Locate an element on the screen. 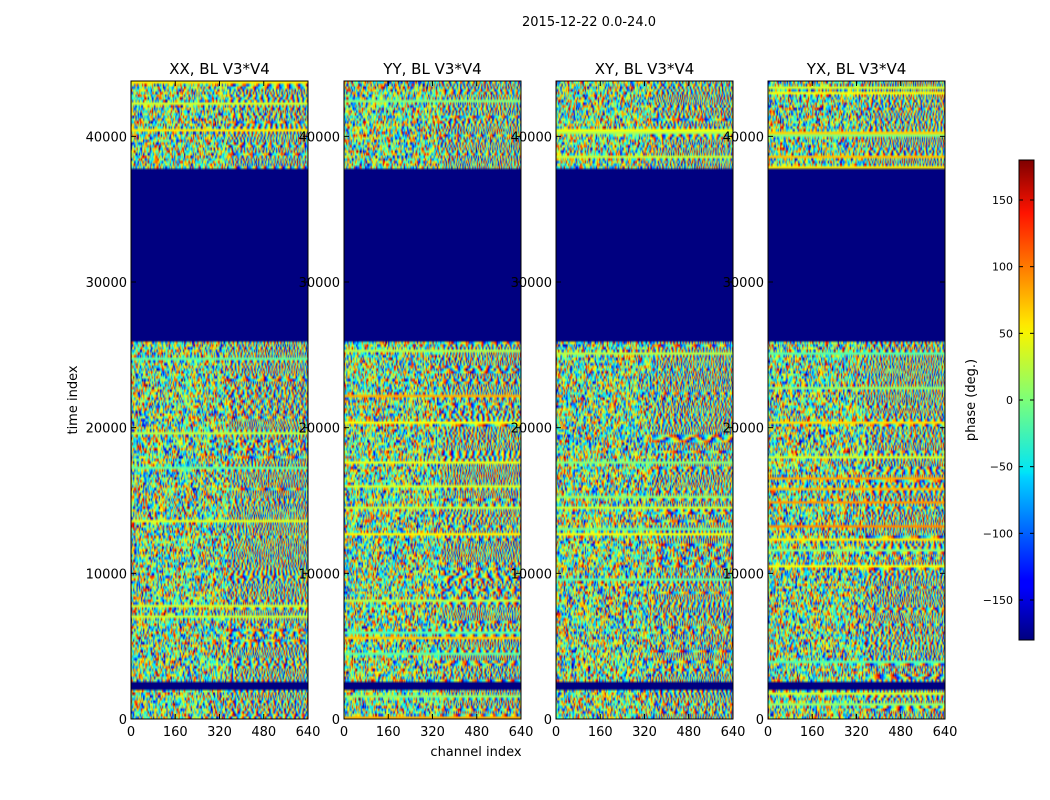 This screenshot has height=800, width=1050. colorbar-tick-label: 0 is located at coordinates (1009, 400).